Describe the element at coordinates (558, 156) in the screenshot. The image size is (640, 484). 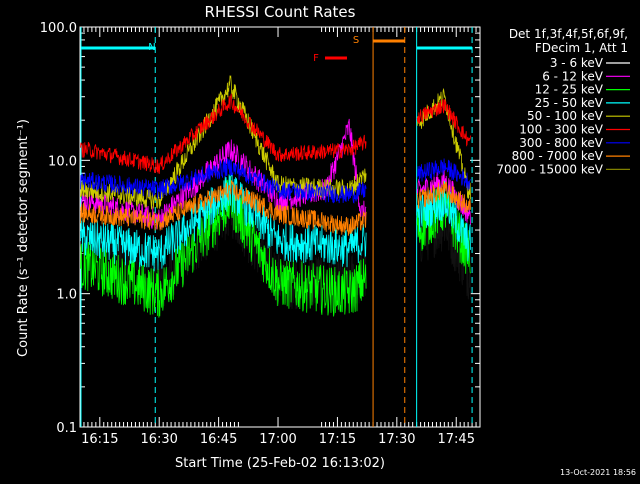
I see `legend-label-800-7000-kev: 800 - 7000 keV` at that location.